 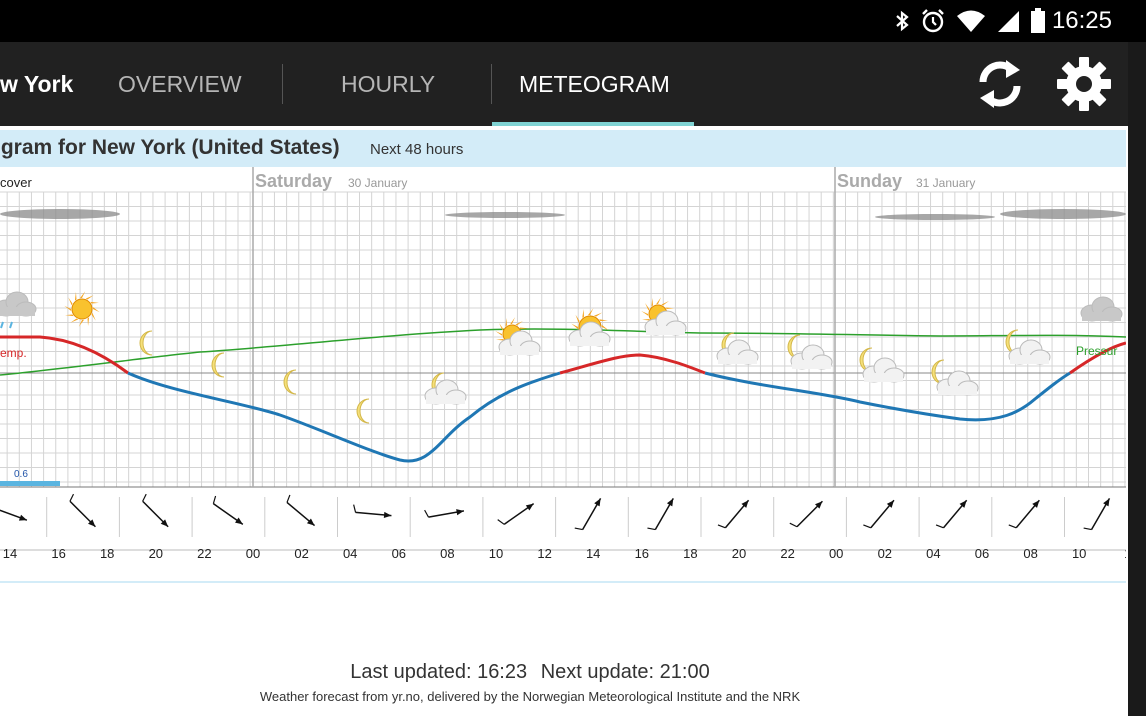 I want to click on day-date: 30 January, so click(x=377, y=183).